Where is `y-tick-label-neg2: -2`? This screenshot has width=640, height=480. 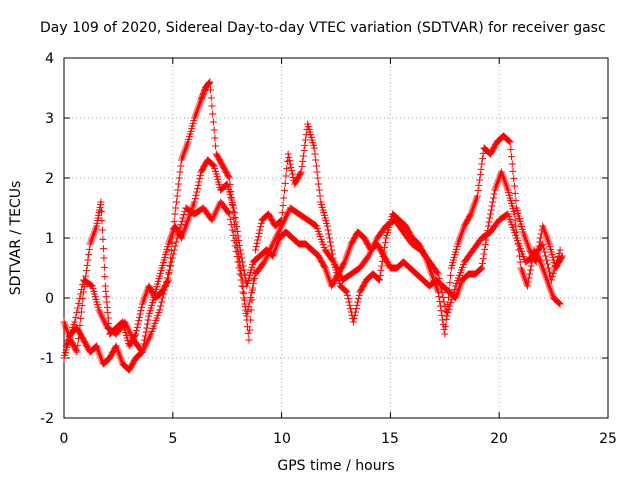
y-tick-label-neg2: -2 is located at coordinates (47, 419).